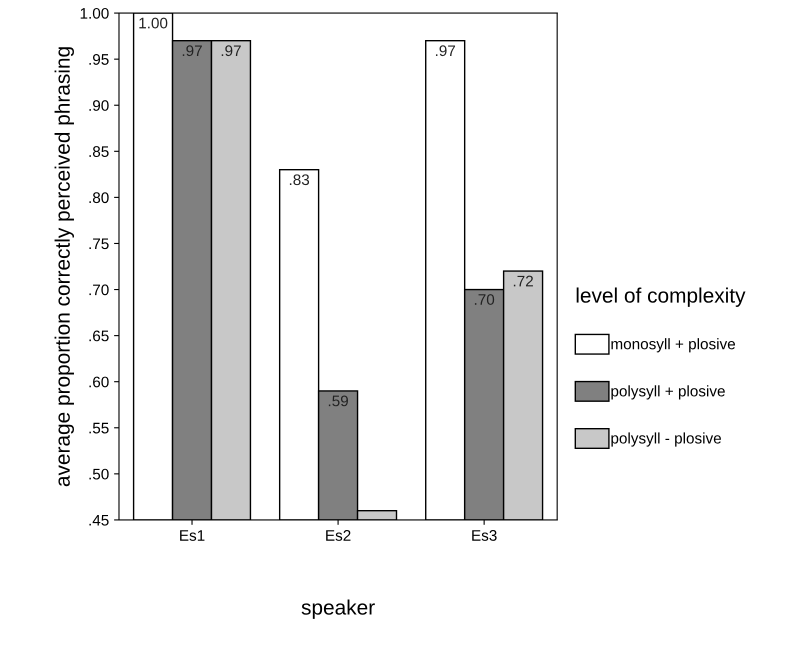 Image resolution: width=804 pixels, height=654 pixels. What do you see at coordinates (99, 520) in the screenshot?
I see `y-tick-label: .45` at bounding box center [99, 520].